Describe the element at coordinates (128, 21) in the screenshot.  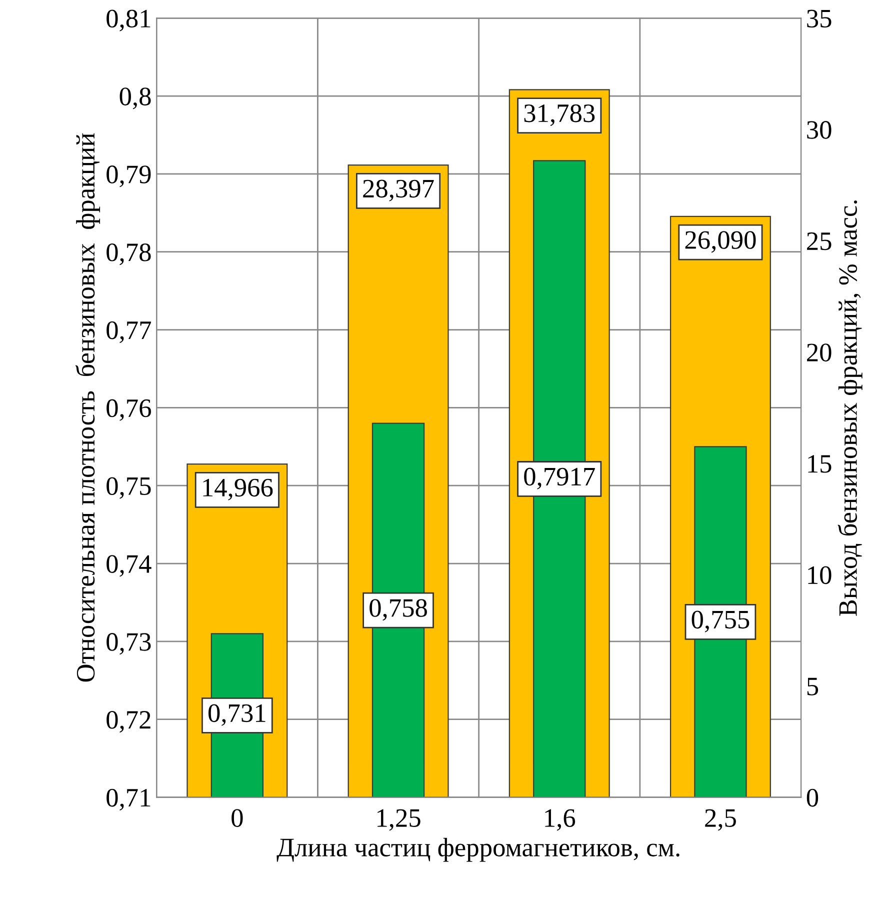
I see `y-tick-label: 0,81` at that location.